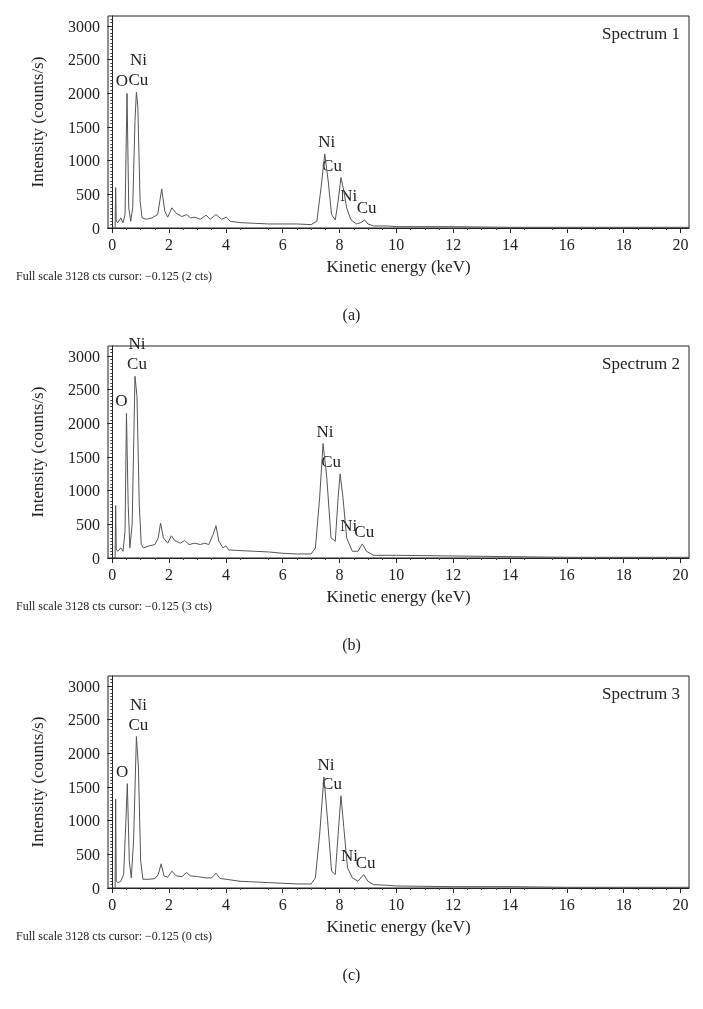  What do you see at coordinates (114, 276) in the screenshot?
I see `text: Full scale 3128 cts cursor: −0.125 (2 cts)` at bounding box center [114, 276].